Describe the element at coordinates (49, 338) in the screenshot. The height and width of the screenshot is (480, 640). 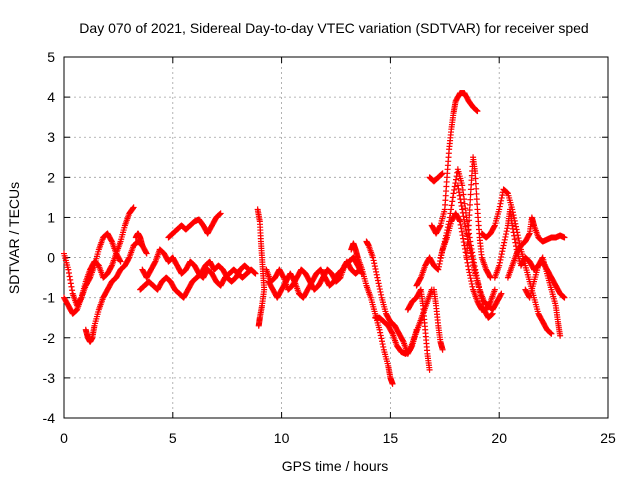
I see `y-tick-label: -2` at that location.